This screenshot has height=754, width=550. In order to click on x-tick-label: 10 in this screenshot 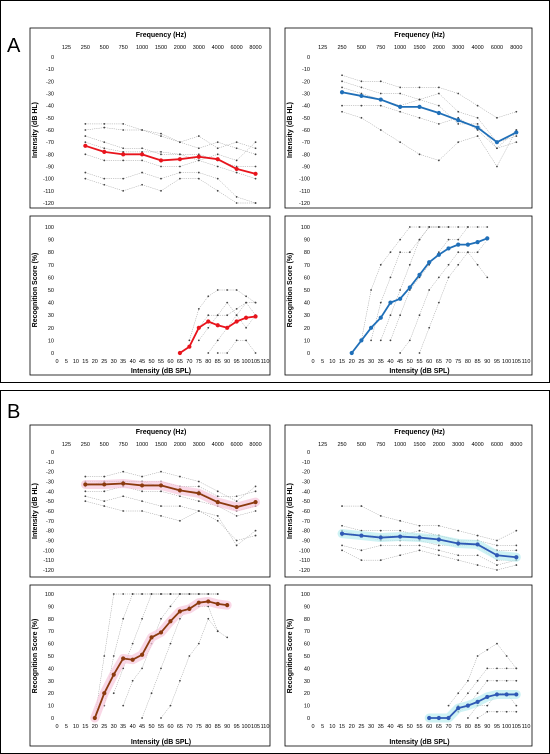, I will do `click(332, 727)`.